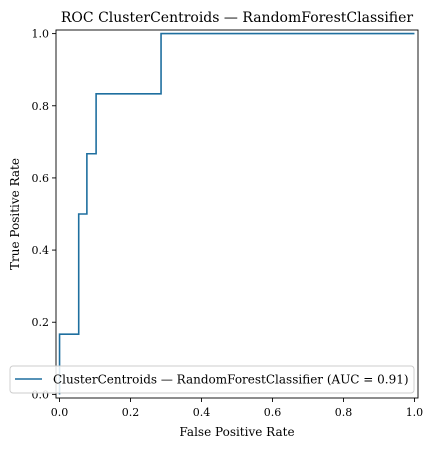 This screenshot has width=440, height=449. What do you see at coordinates (237, 408) in the screenshot?
I see `x-axis: 0.0 0.2 0.4 0.6 0.8 1.0` at bounding box center [237, 408].